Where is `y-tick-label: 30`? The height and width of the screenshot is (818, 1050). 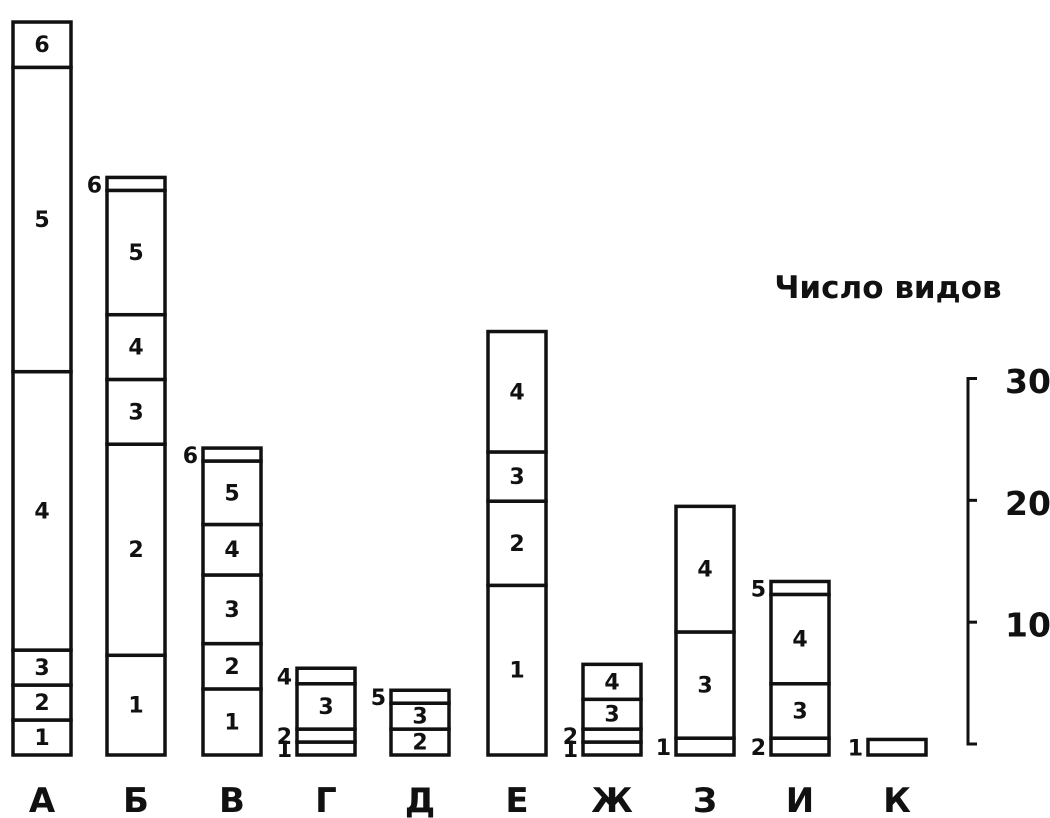 y-tick-label: 30 is located at coordinates (1027, 381).